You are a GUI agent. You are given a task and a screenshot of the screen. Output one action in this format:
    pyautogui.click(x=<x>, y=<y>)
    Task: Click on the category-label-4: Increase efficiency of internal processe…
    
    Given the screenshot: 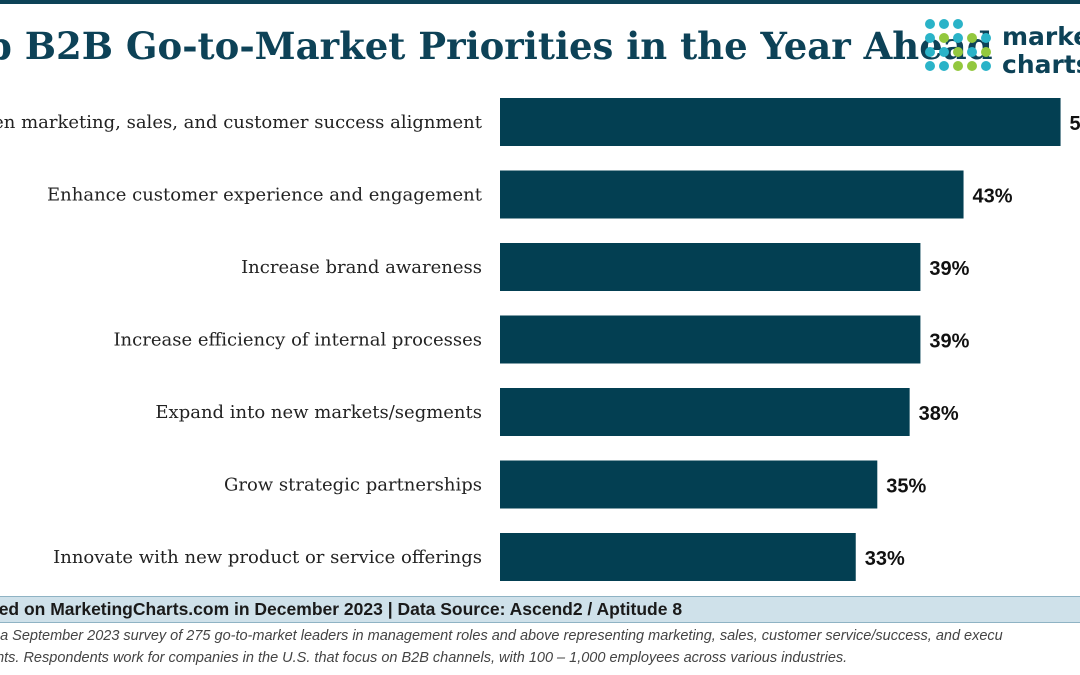 What is the action you would take?
    pyautogui.click(x=297, y=340)
    